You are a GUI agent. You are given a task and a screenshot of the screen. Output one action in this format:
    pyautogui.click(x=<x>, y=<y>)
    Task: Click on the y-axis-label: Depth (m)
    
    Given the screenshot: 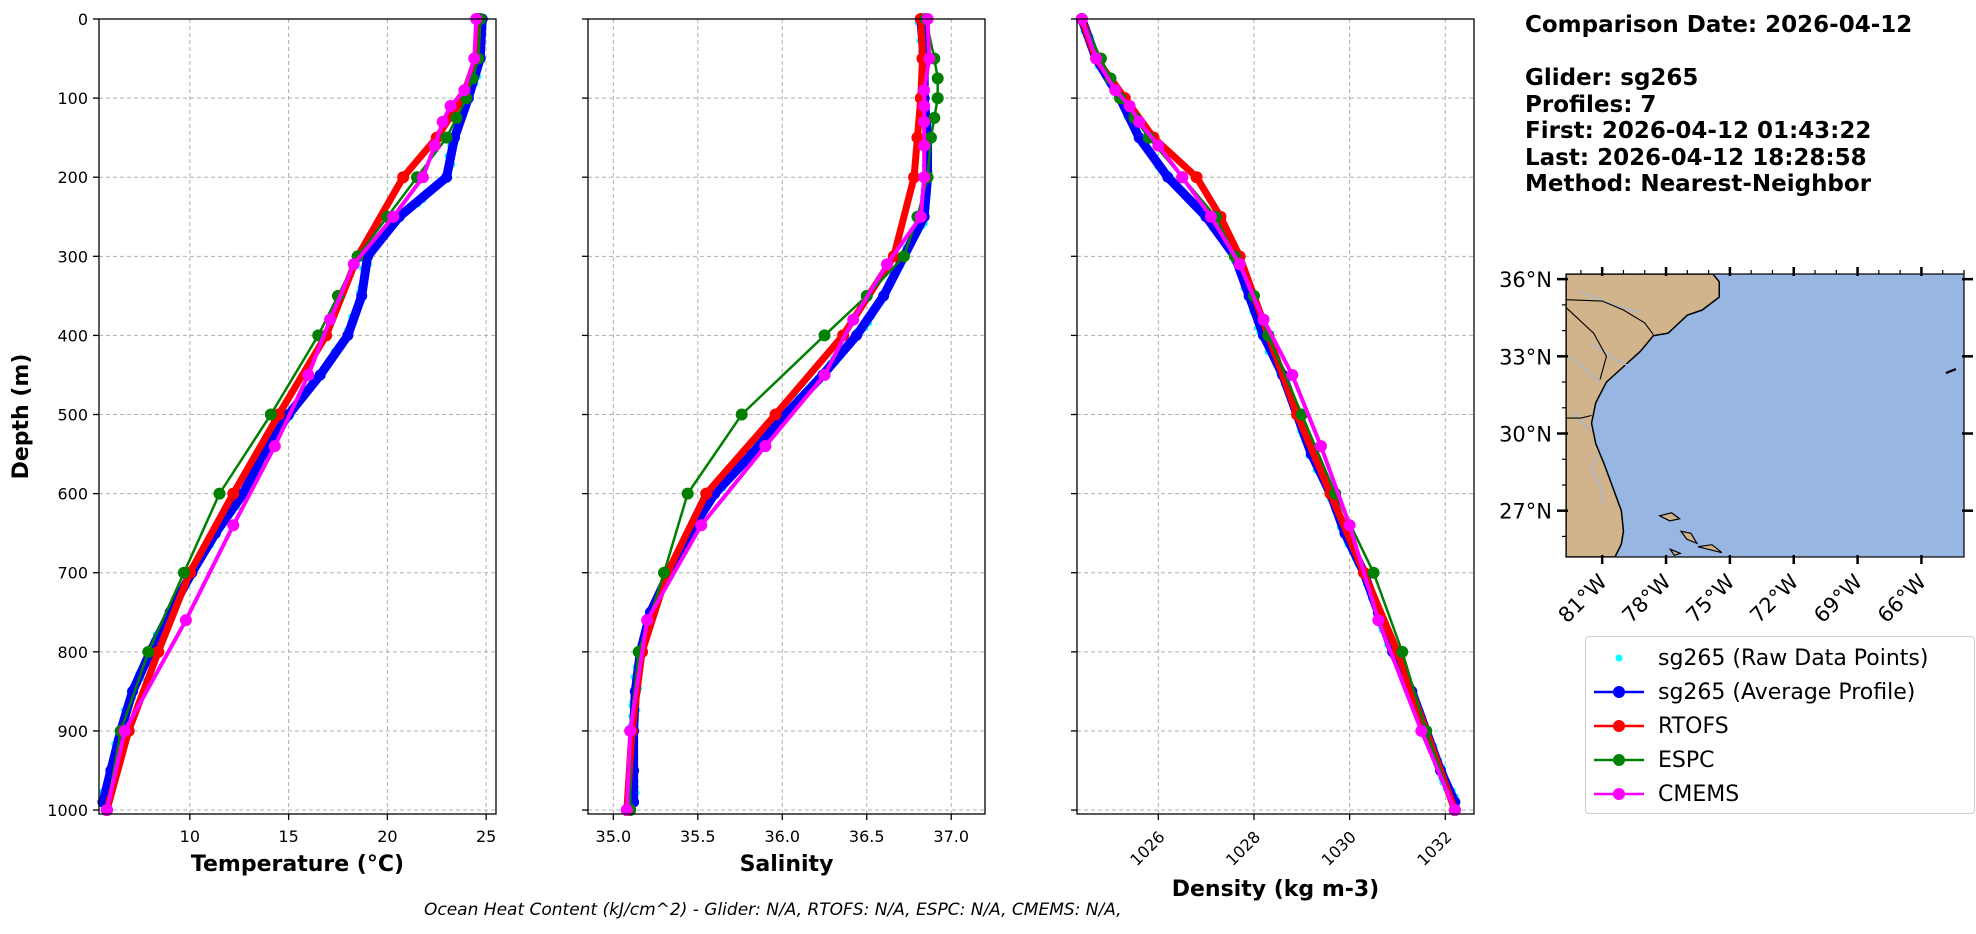 What is the action you would take?
    pyautogui.click(x=21, y=417)
    